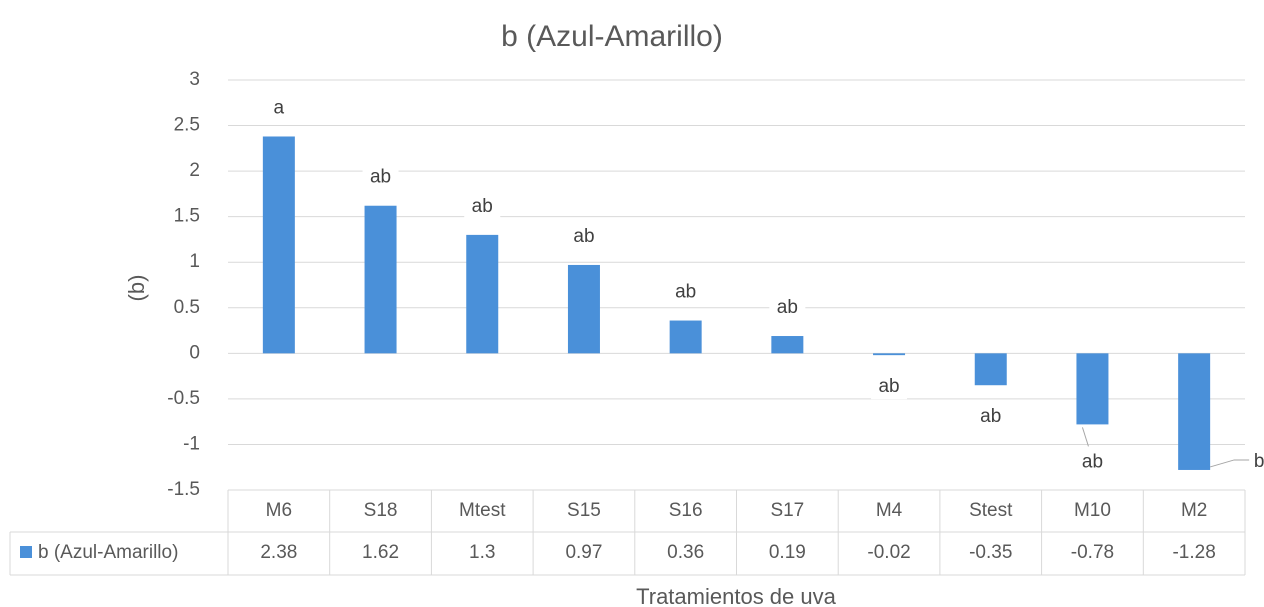 The height and width of the screenshot is (607, 1264). I want to click on y-tick-label: 0.5, so click(187, 307).